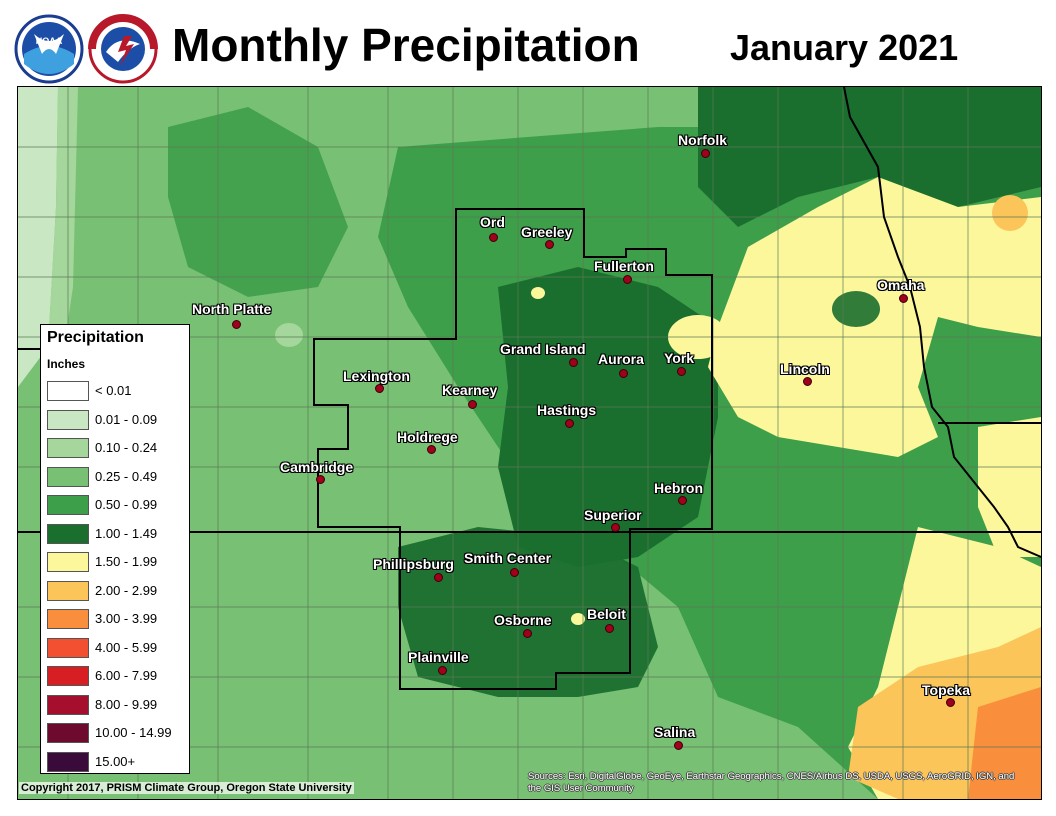  Describe the element at coordinates (869, 157) in the screenshot. I see `region-northeast-heavy` at that location.